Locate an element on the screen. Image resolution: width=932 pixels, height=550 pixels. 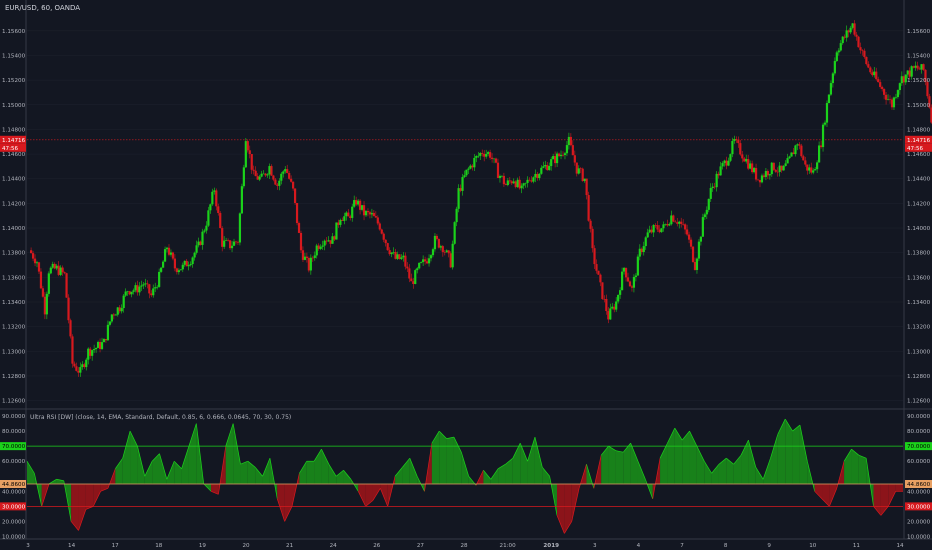
time-tick: 18 is located at coordinates (159, 546).